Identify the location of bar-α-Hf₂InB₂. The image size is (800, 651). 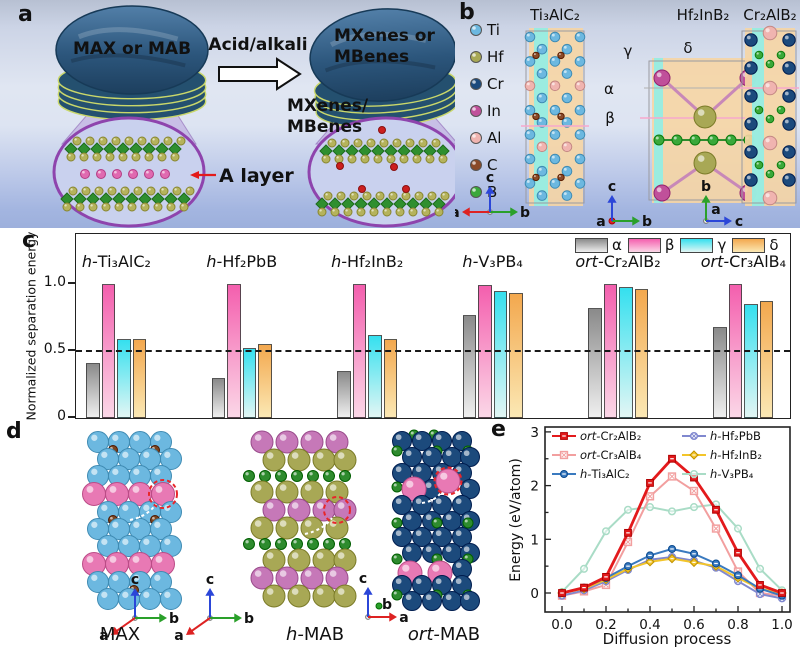
(344, 394).